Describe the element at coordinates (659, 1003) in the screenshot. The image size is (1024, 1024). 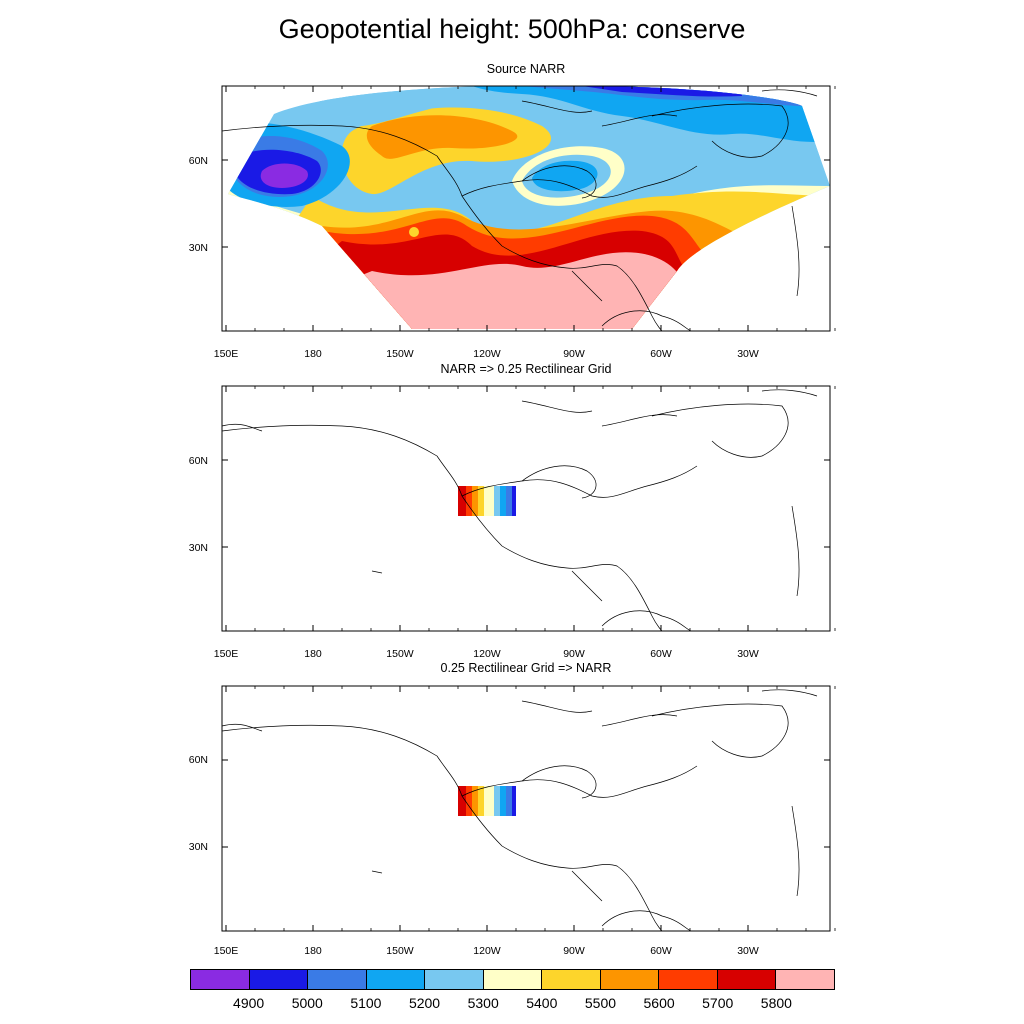
I see `colorbar-label: 5600` at that location.